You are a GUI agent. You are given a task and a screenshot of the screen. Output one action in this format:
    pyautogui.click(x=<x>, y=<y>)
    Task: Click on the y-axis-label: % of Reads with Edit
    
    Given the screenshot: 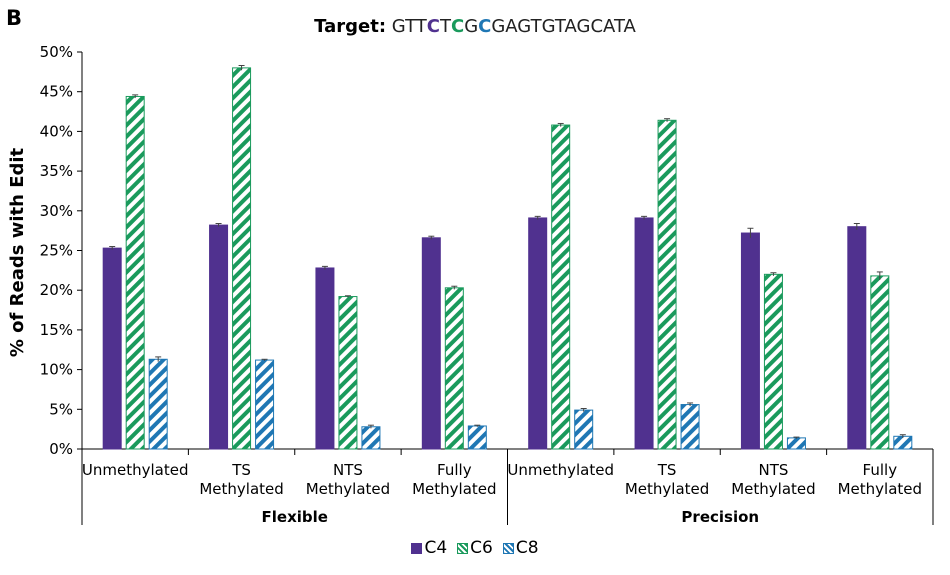 What is the action you would take?
    pyautogui.click(x=17, y=252)
    